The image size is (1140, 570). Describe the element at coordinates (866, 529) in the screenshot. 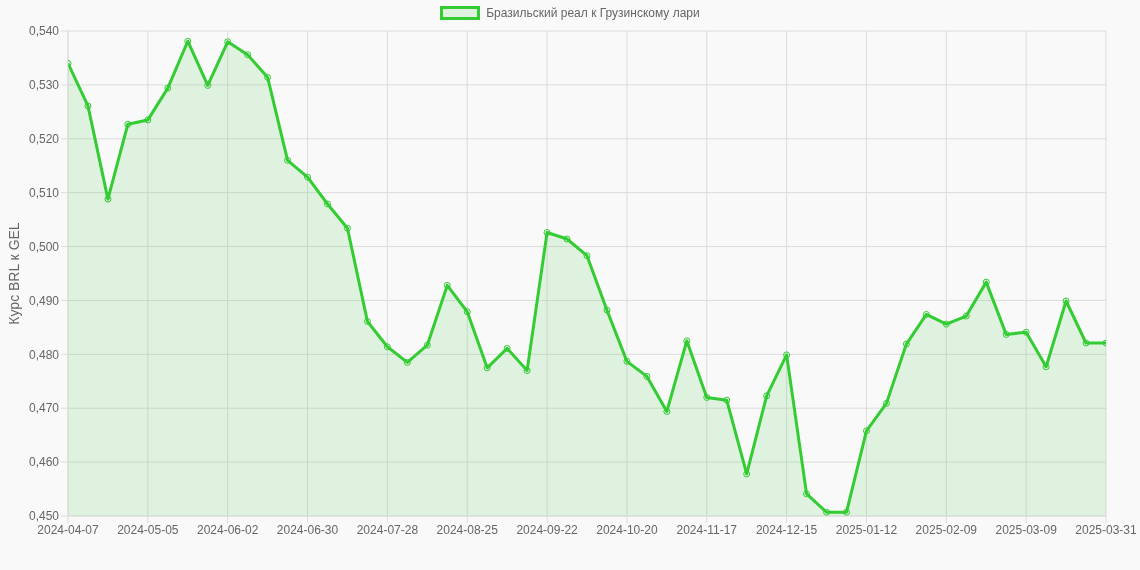

I see `x-tick-label: 2025-01-12` at that location.